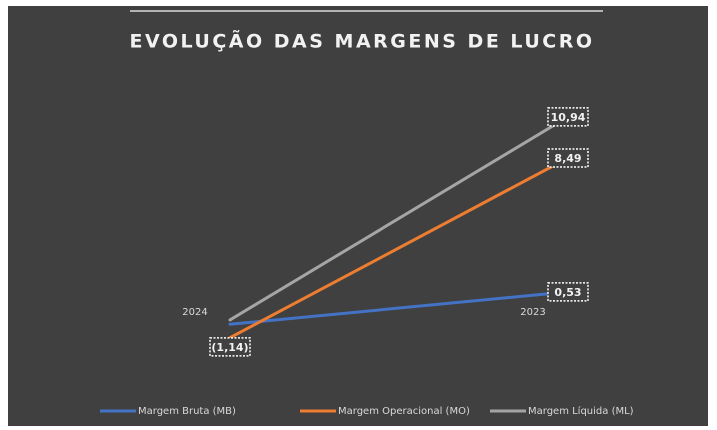  I want to click on legend-label: Margem Bruta (MB), so click(187, 411).